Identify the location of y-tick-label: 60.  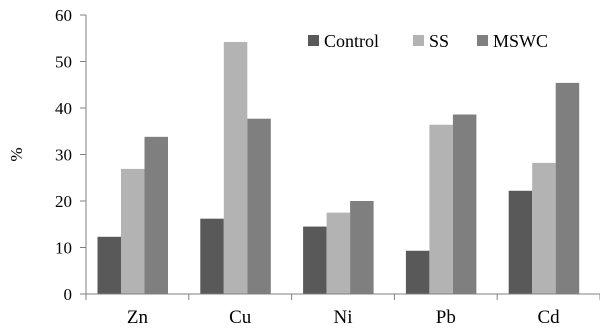
(63, 15).